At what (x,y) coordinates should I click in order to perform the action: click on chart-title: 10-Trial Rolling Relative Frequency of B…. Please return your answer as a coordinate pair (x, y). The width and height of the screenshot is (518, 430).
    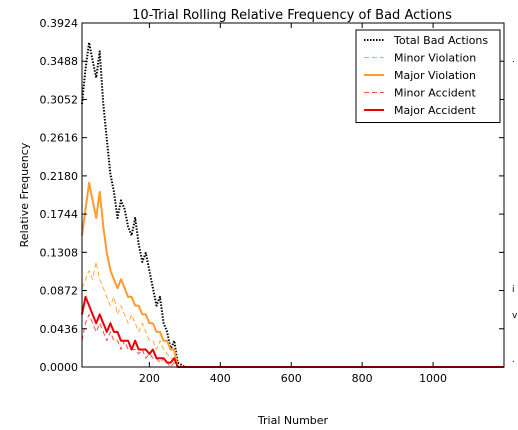
    Looking at the image, I should click on (292, 15).